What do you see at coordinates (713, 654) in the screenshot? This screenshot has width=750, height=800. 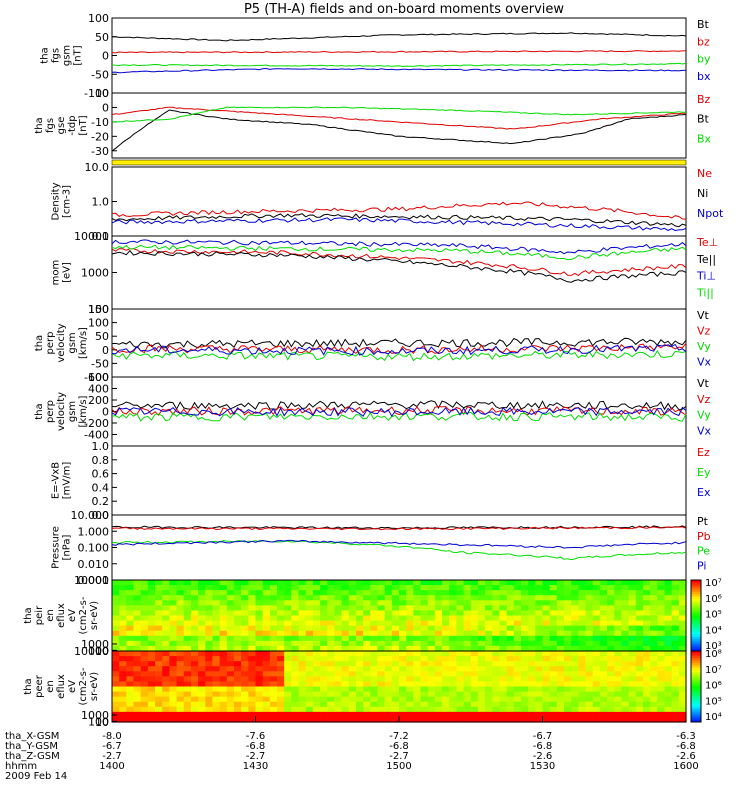 I see `colorbar-label: 10⁸` at bounding box center [713, 654].